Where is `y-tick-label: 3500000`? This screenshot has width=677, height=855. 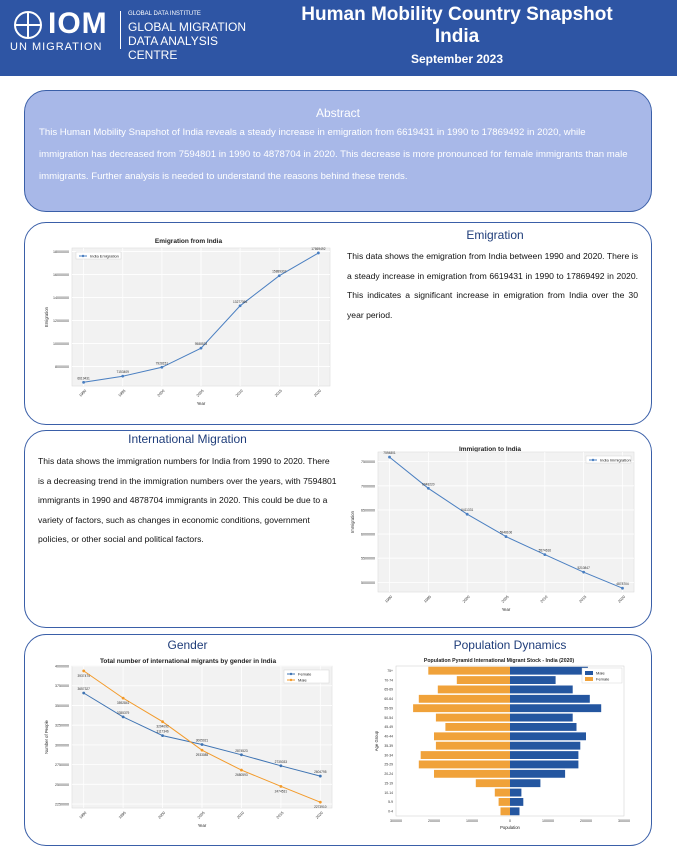
y-tick-label: 3500000 is located at coordinates (62, 706).